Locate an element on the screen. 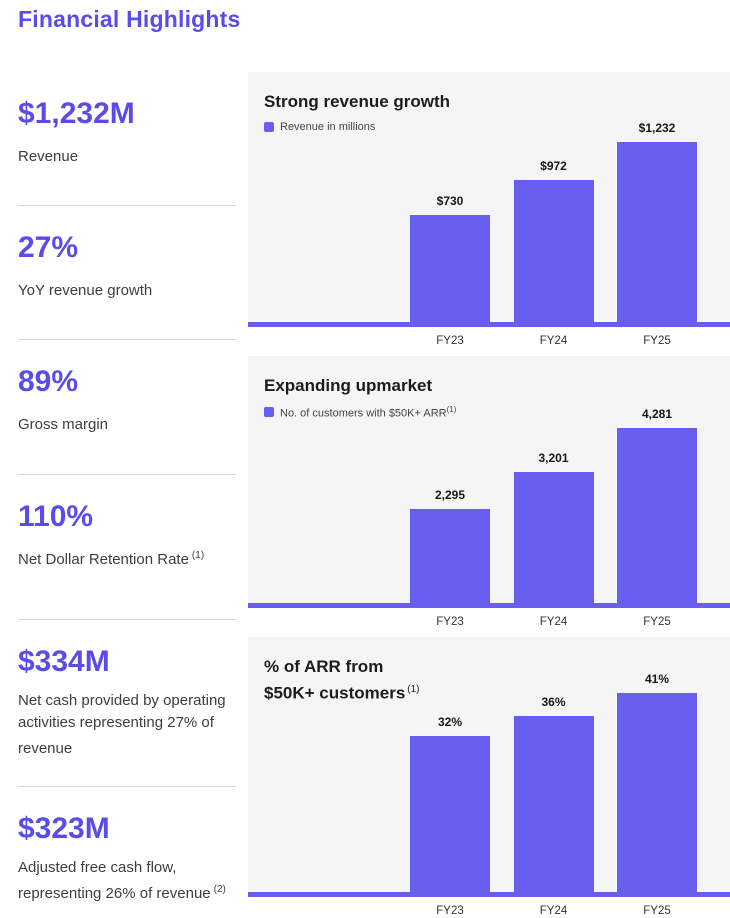 This screenshot has height=918, width=730. stat-label-text: Gross margin is located at coordinates (63, 424).